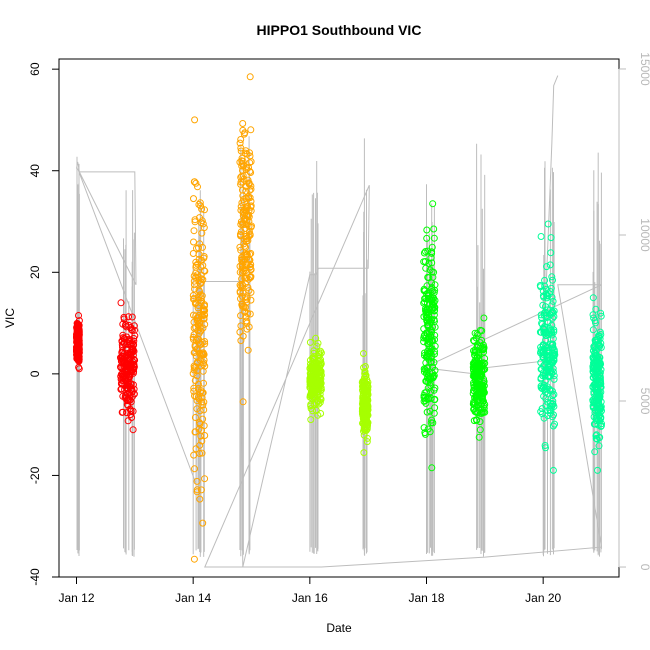 The height and width of the screenshot is (650, 650). What do you see at coordinates (310, 598) in the screenshot?
I see `x-tick-label: Jan 16` at bounding box center [310, 598].